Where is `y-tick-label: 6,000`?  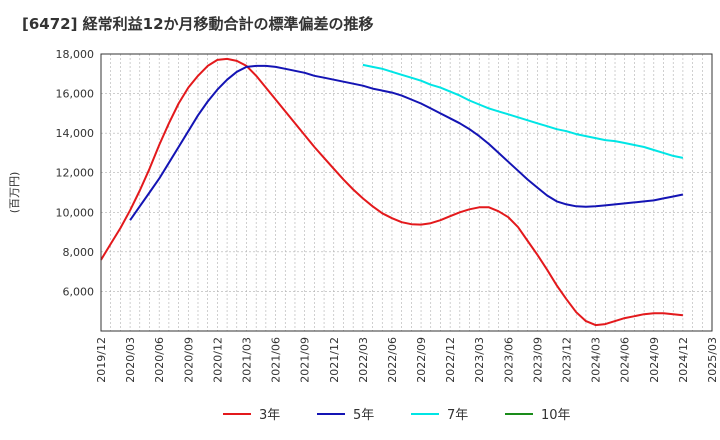 y-tick-label: 6,000 is located at coordinates (79, 291).